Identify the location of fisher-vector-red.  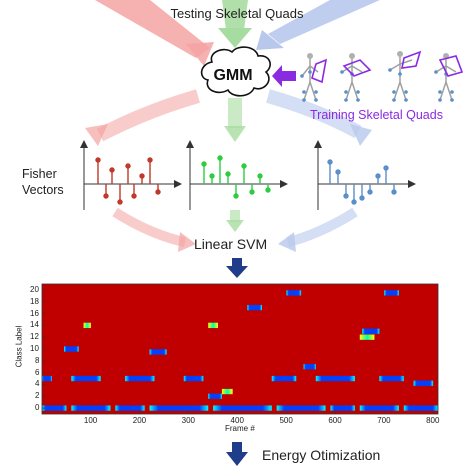
(131, 175).